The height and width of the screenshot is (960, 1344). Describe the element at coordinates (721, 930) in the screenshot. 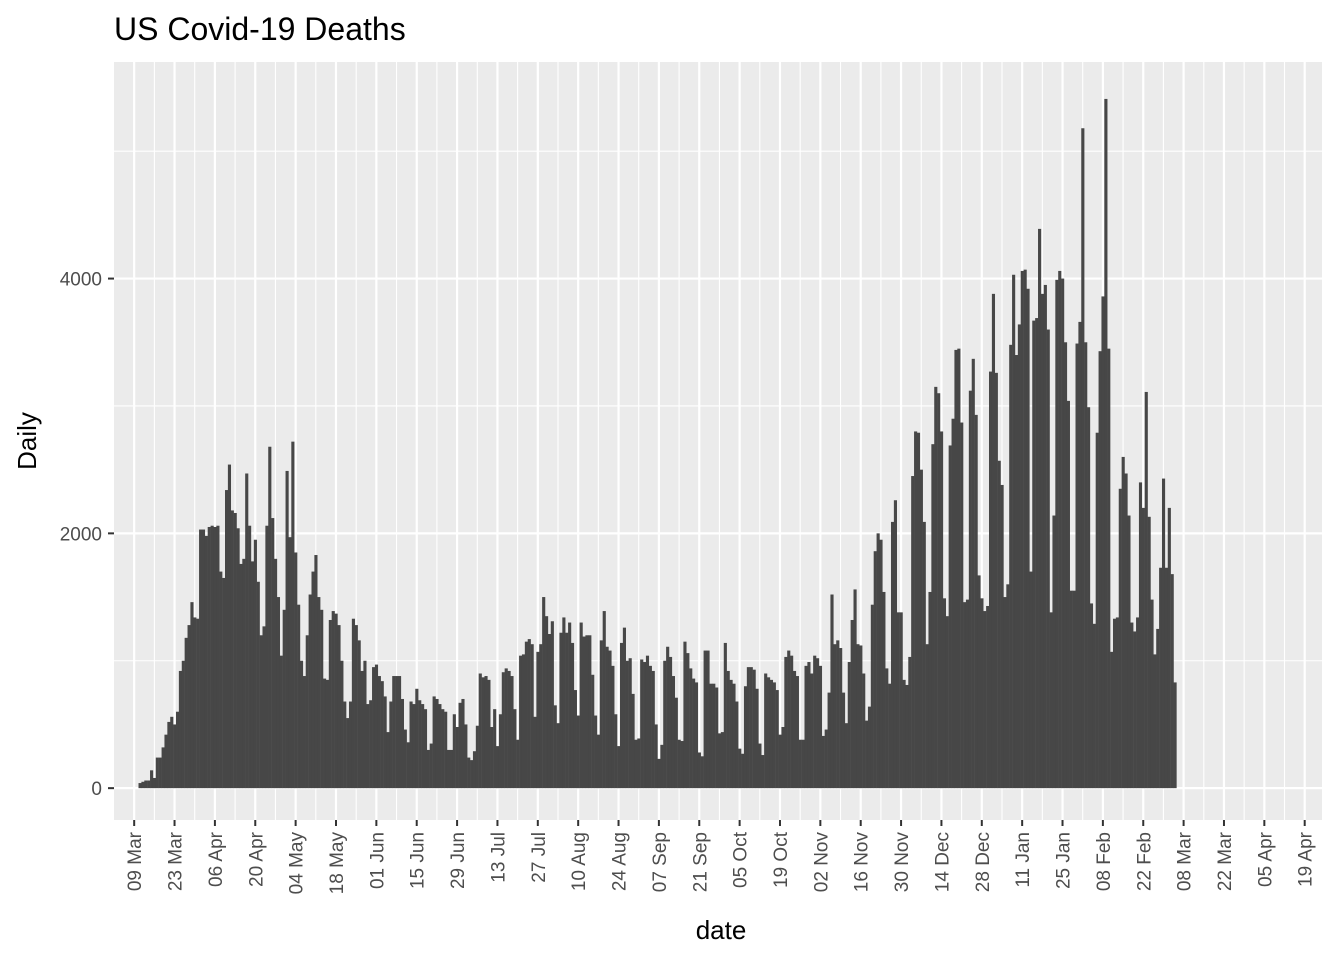

I see `x-axis-title: date` at that location.